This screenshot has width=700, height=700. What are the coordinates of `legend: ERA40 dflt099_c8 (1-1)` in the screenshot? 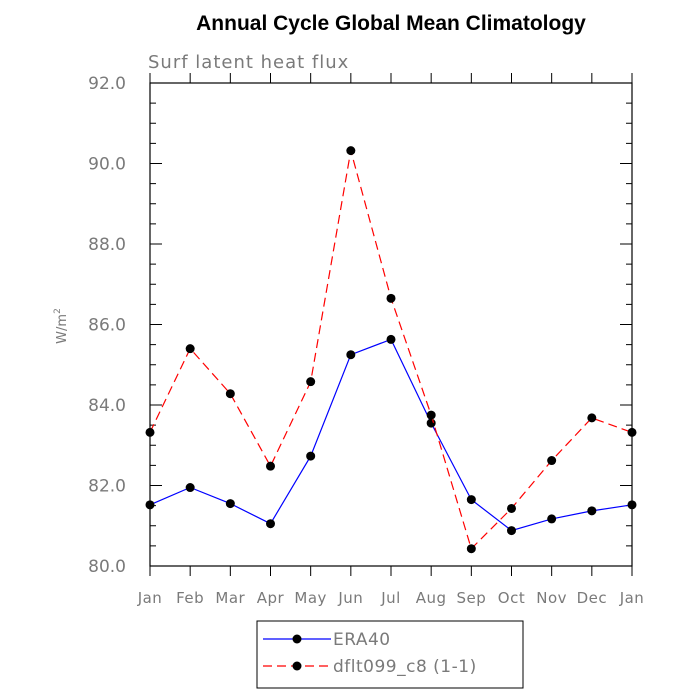 It's located at (390, 654).